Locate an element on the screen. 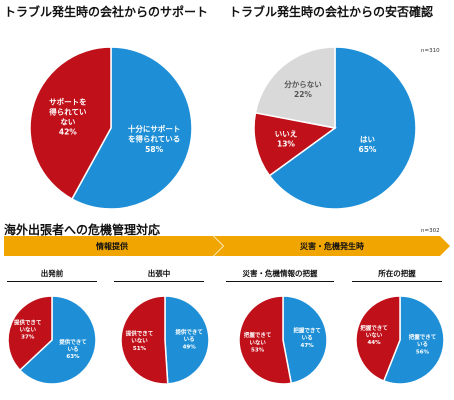 This screenshot has width=454, height=400. mgmt-title: 海外出張者への危機管理対応 is located at coordinates (82, 230).